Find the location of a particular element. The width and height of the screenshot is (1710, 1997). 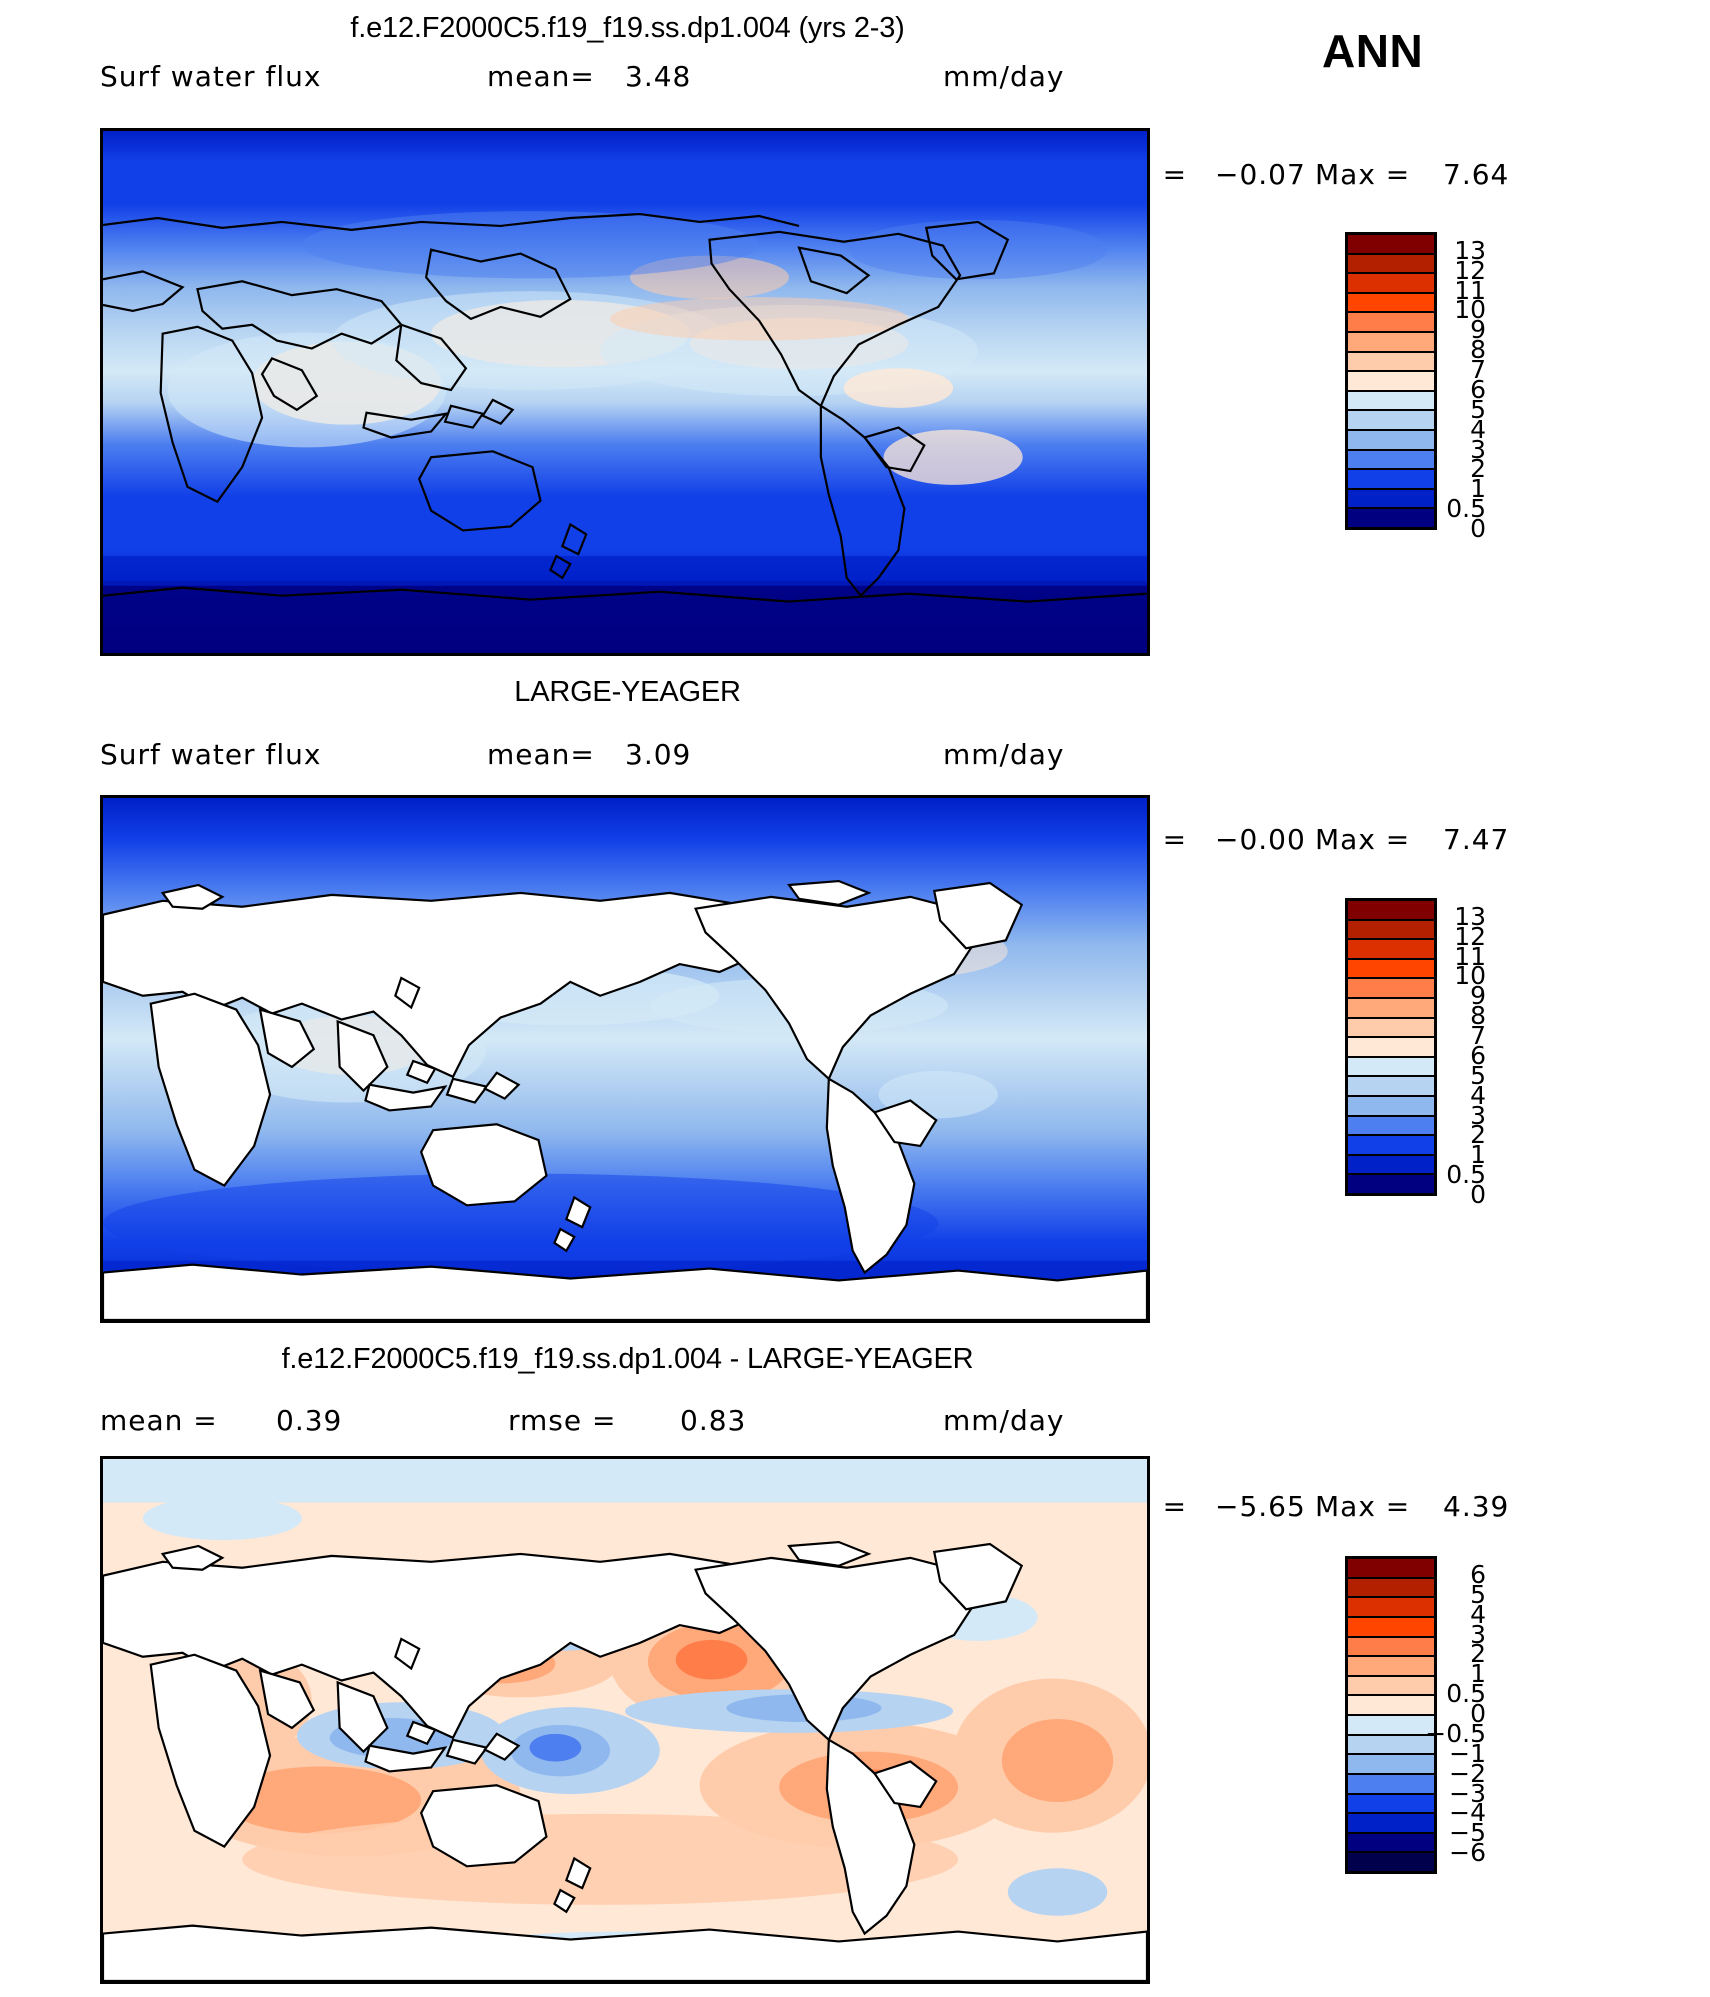

panel3-mean-value: 0.39 is located at coordinates (309, 1420).